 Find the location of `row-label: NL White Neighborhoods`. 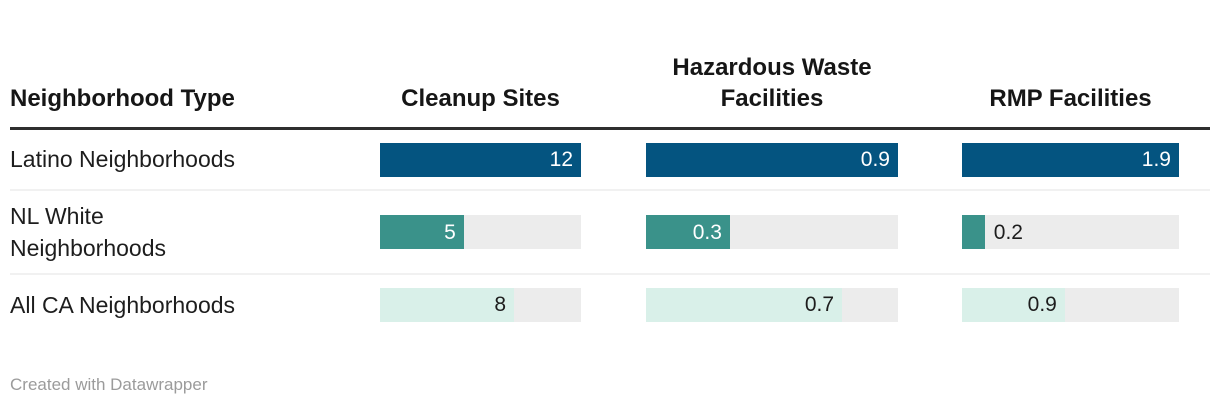

row-label: NL White Neighborhoods is located at coordinates (88, 232).